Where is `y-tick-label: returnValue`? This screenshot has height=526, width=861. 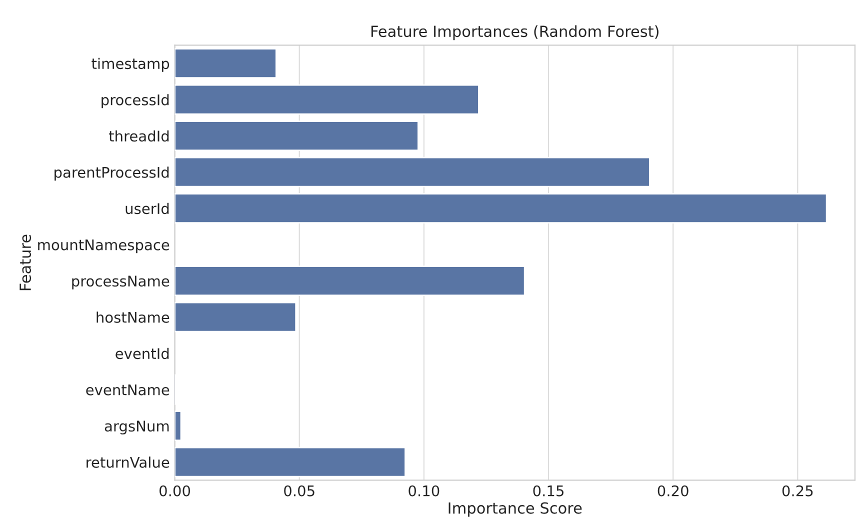 y-tick-label: returnValue is located at coordinates (128, 462).